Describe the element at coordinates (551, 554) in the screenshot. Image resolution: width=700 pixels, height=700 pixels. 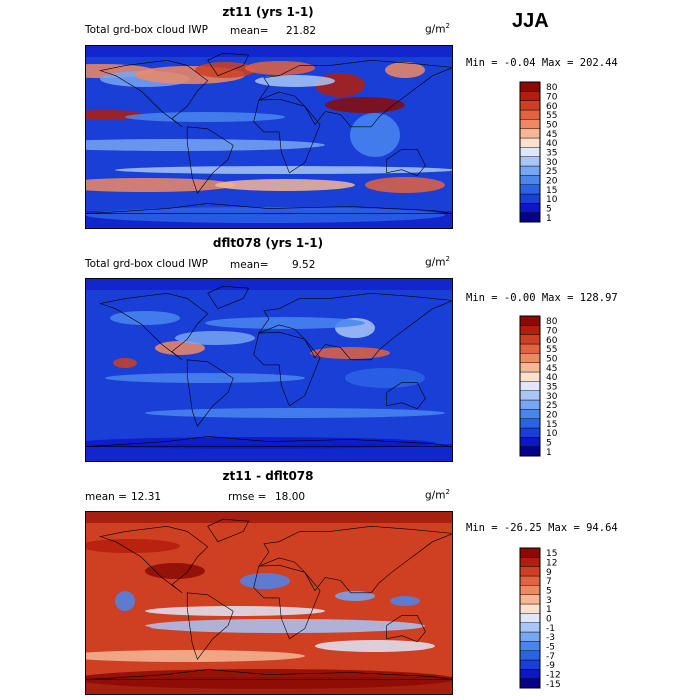
I see `colorbar-tick-label: 15` at that location.